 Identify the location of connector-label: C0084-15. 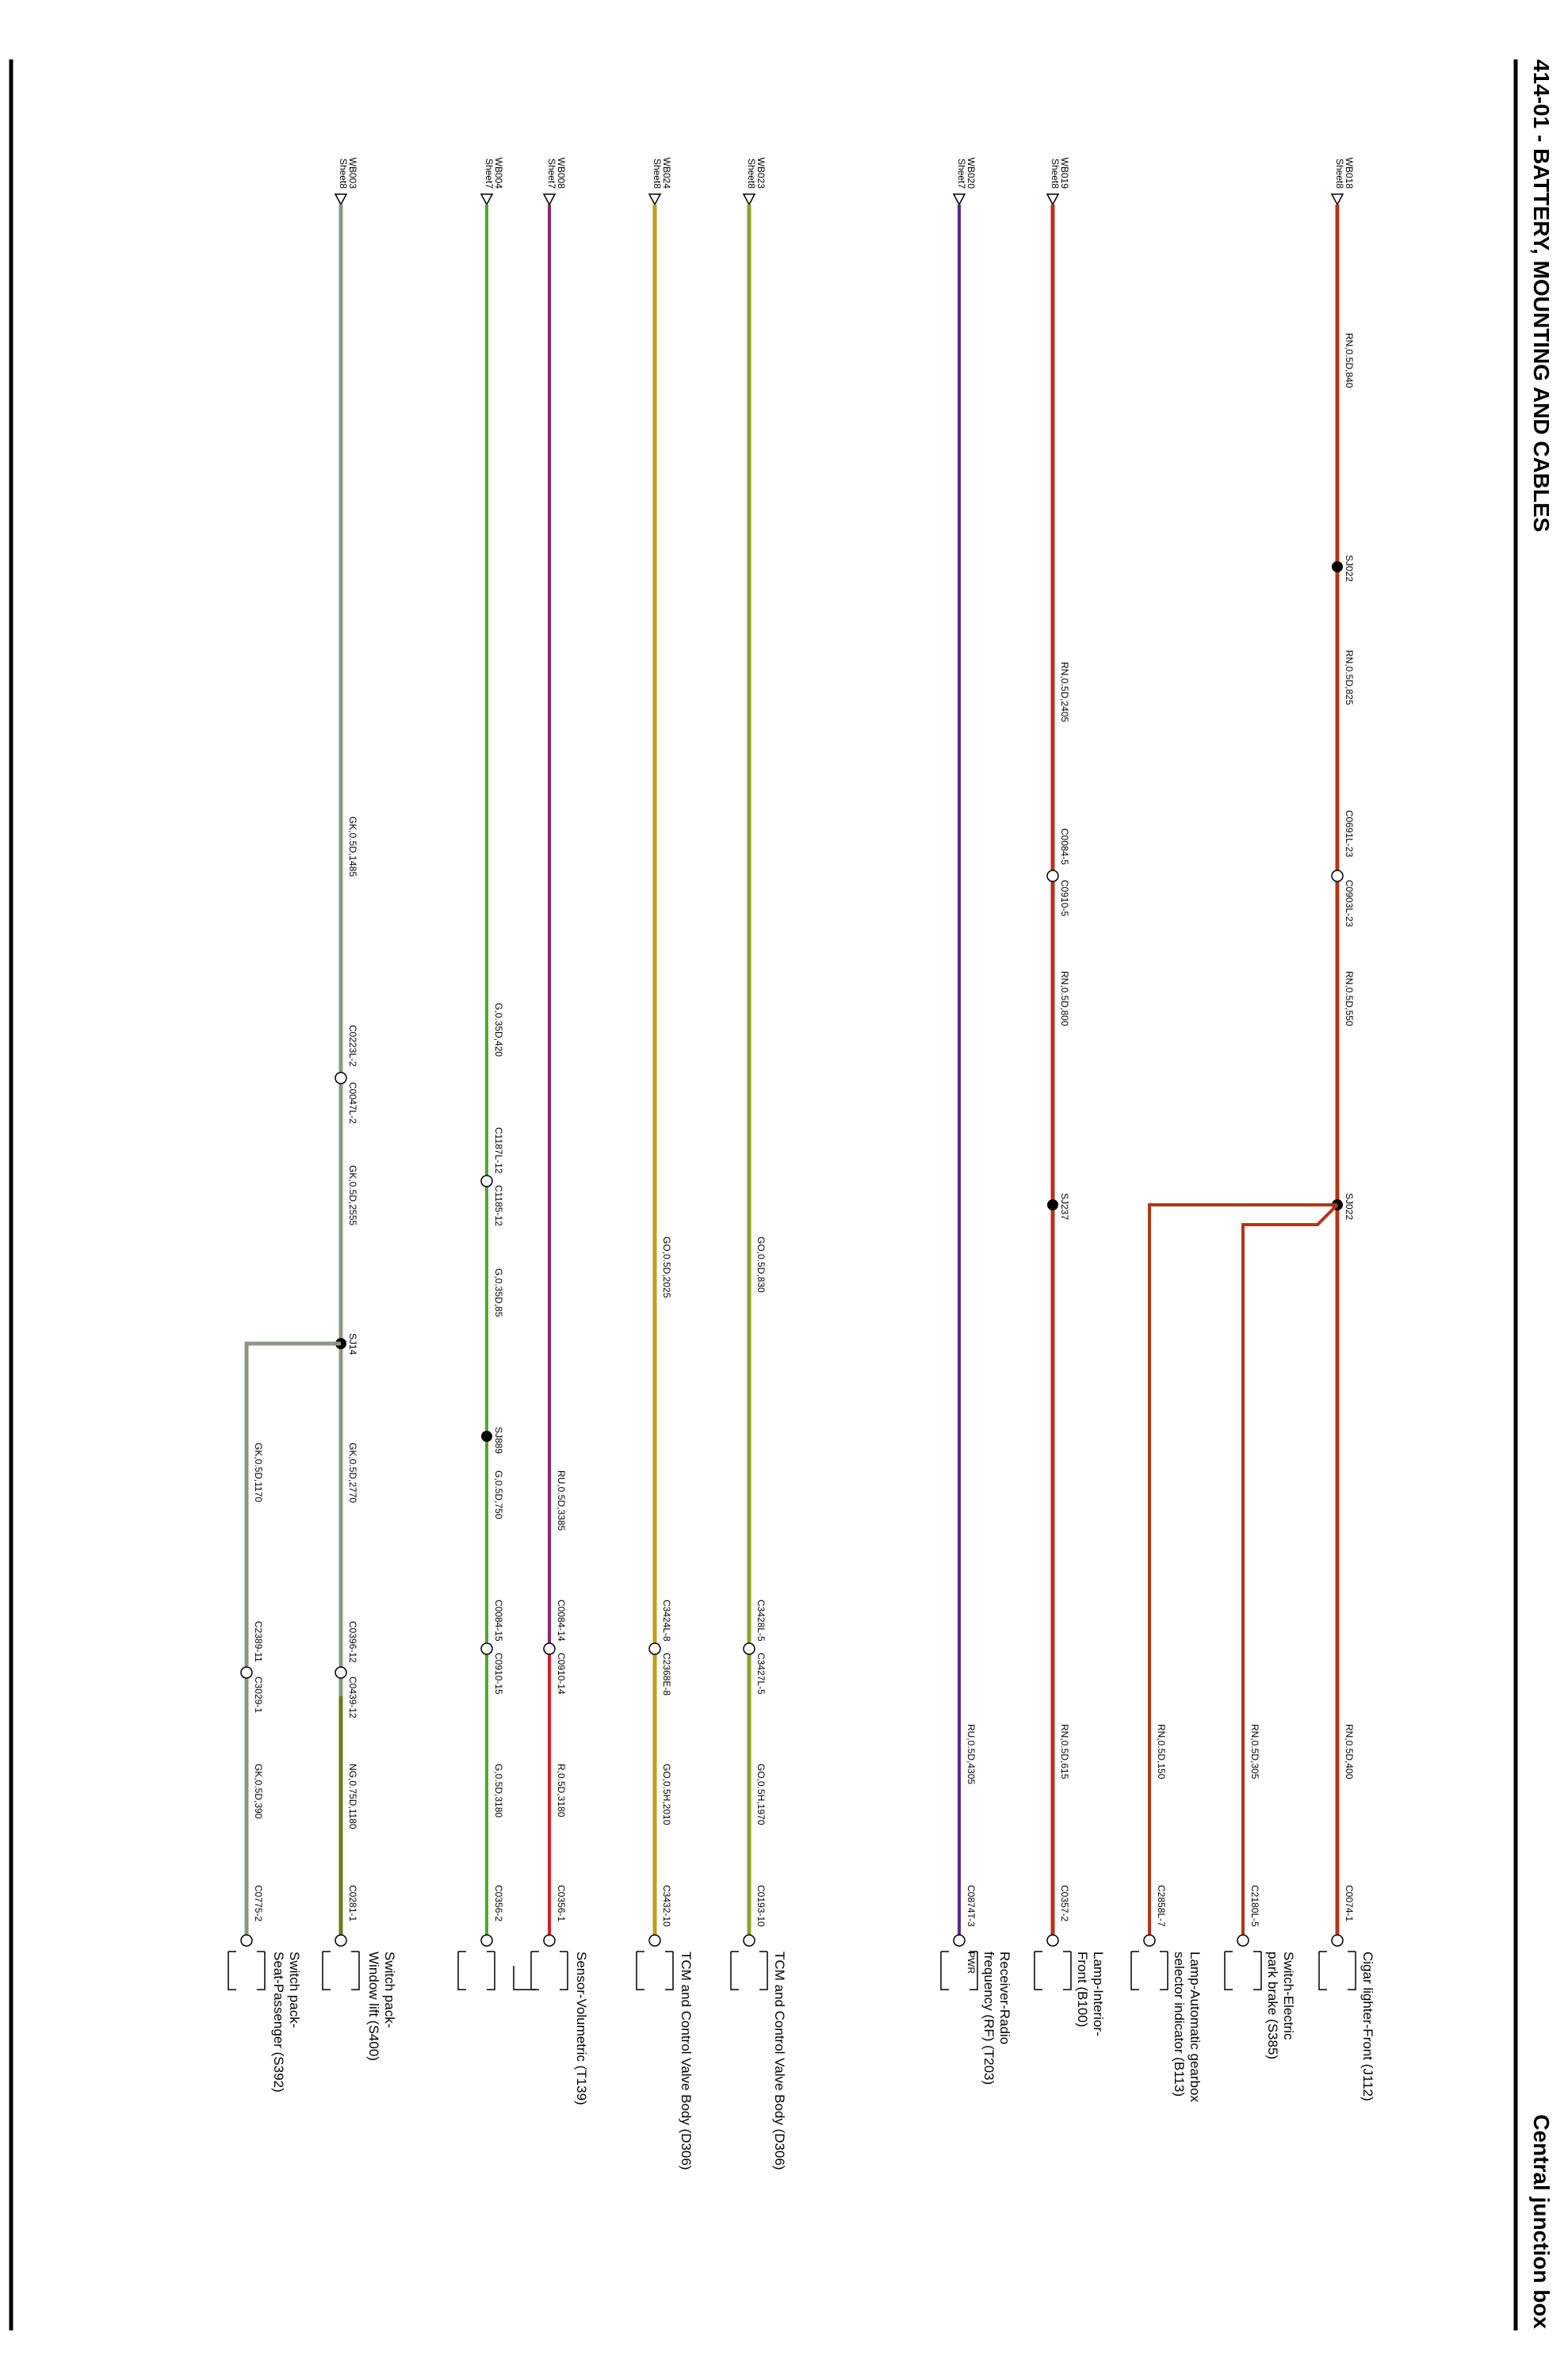
(499, 1621).